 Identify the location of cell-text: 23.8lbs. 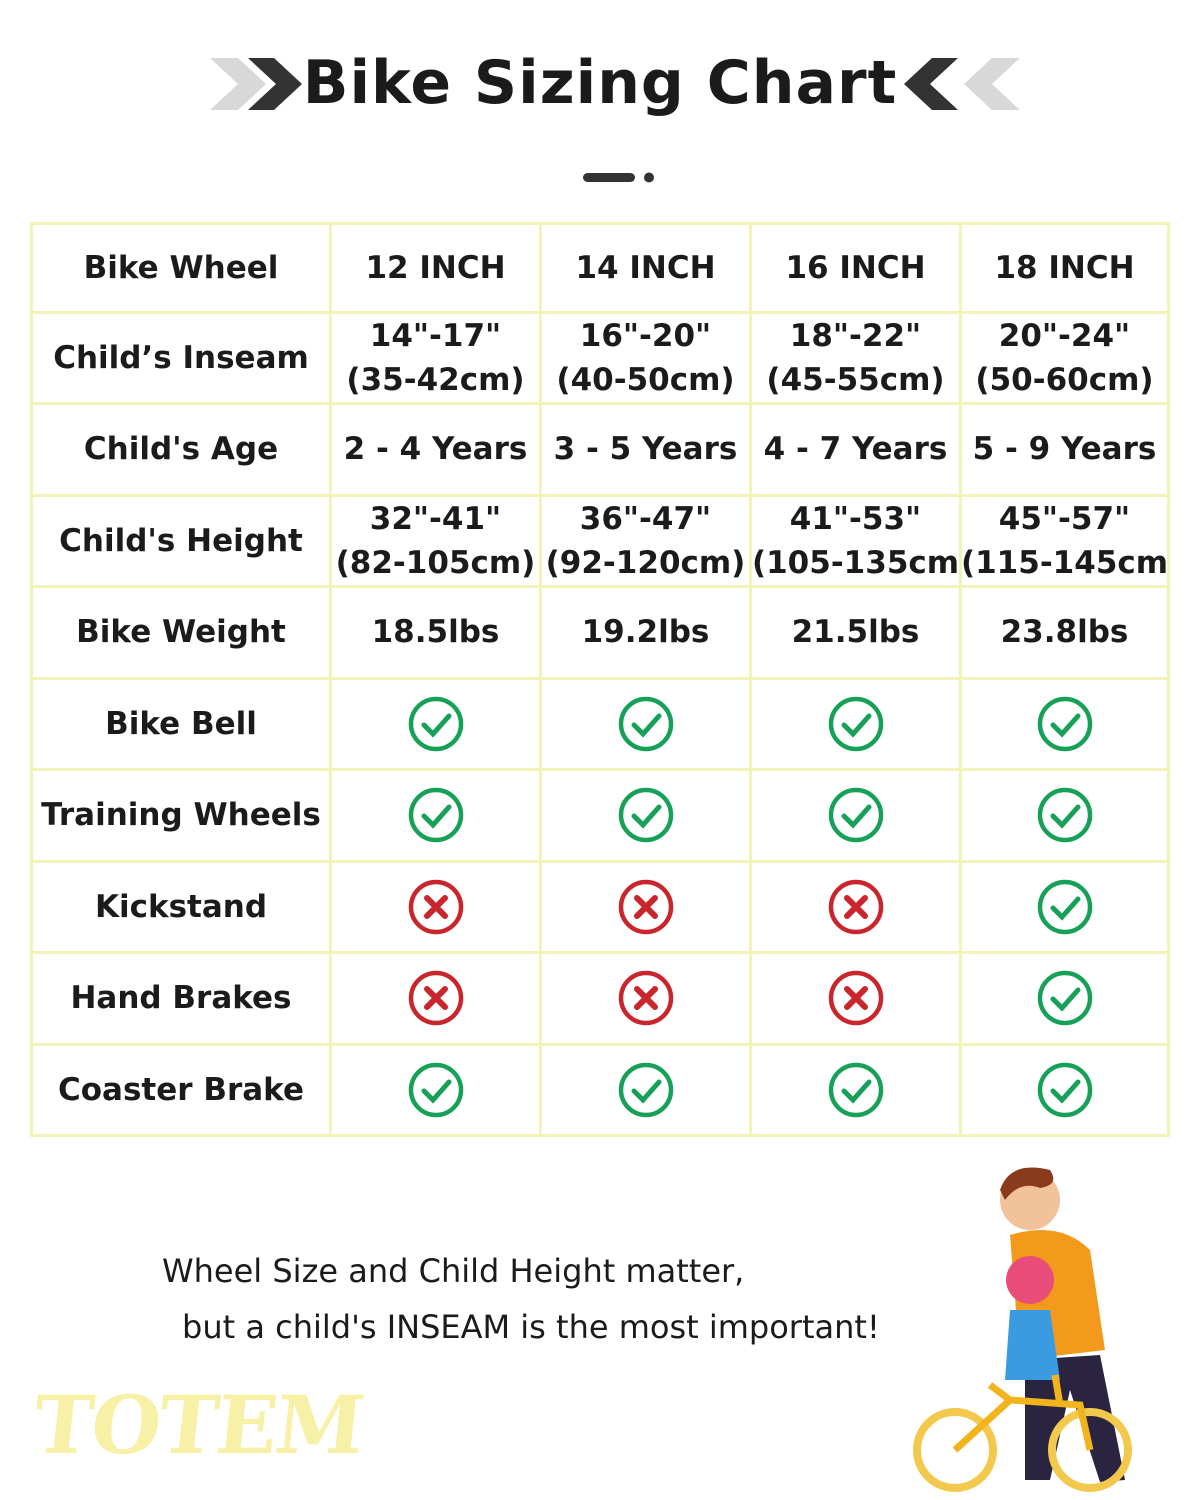
(1064, 632).